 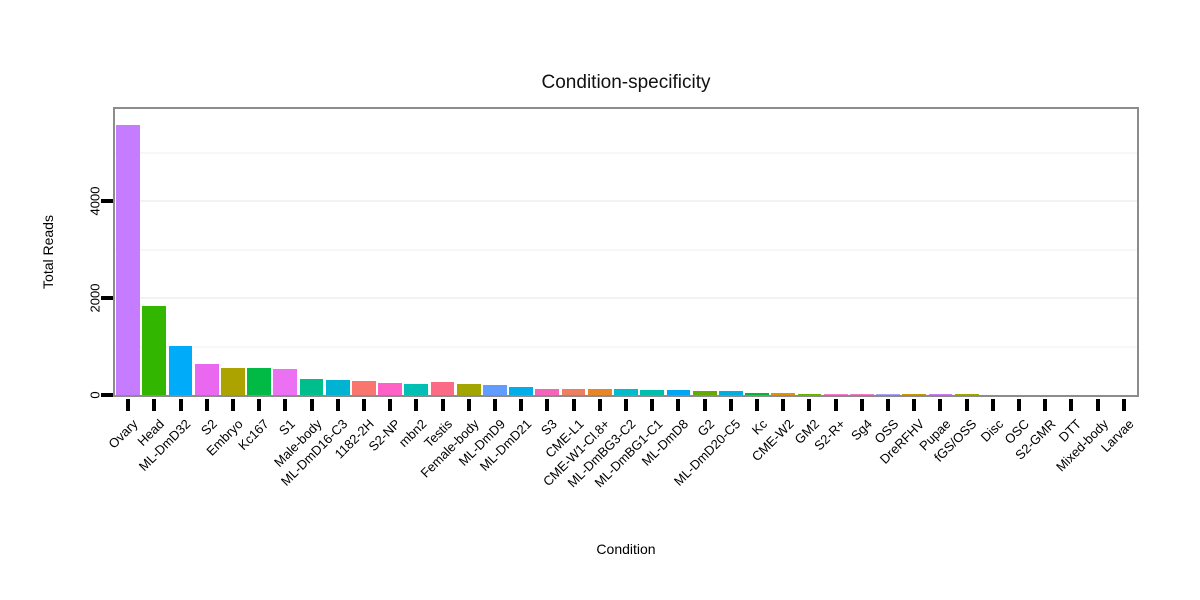 I want to click on x-axis-label: Condition, so click(x=626, y=549).